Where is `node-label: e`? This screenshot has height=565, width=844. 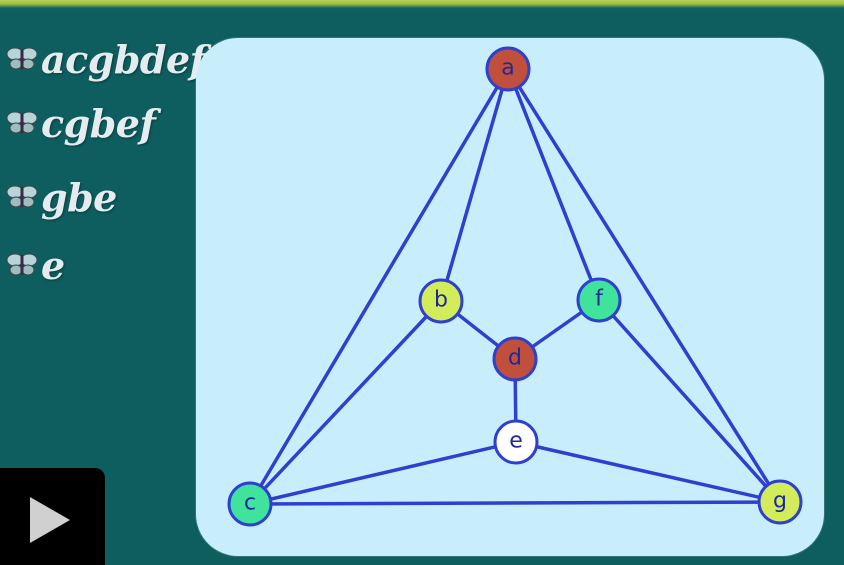
node-label: e is located at coordinates (516, 441).